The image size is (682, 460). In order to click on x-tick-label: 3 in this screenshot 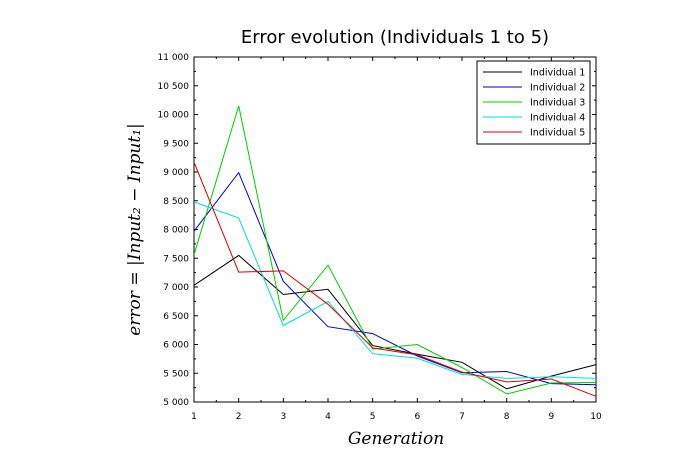, I will do `click(283, 417)`.